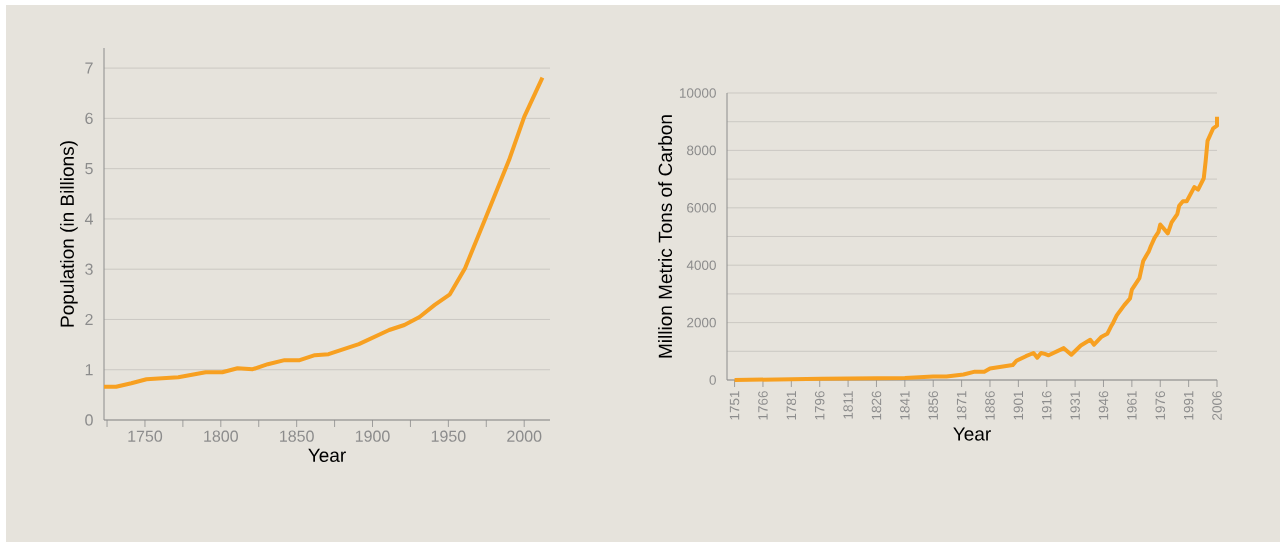 The width and height of the screenshot is (1285, 547). What do you see at coordinates (448, 436) in the screenshot?
I see `x-tick-label: 1950` at bounding box center [448, 436].